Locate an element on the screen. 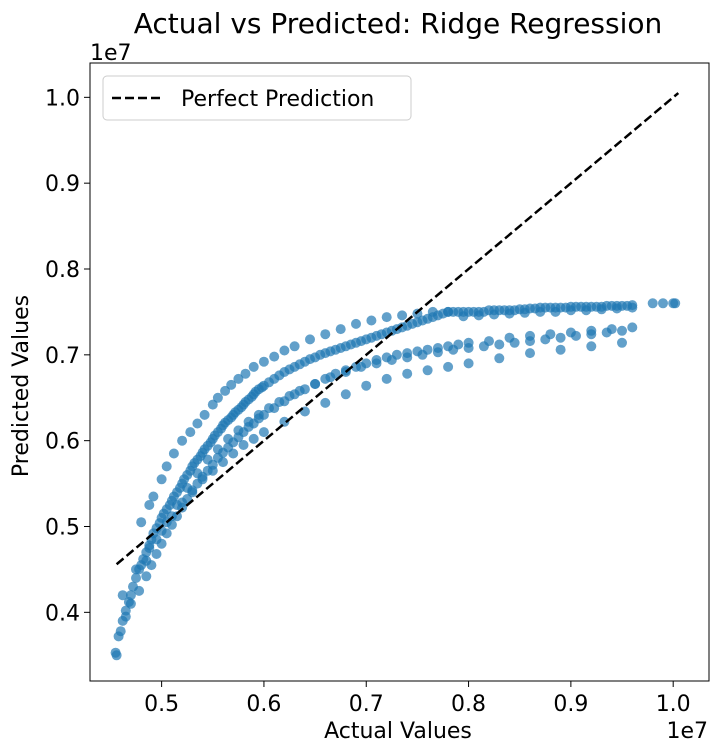 Image resolution: width=719 pixels, height=753 pixels. x-tick-label: 0.5 is located at coordinates (161, 704).